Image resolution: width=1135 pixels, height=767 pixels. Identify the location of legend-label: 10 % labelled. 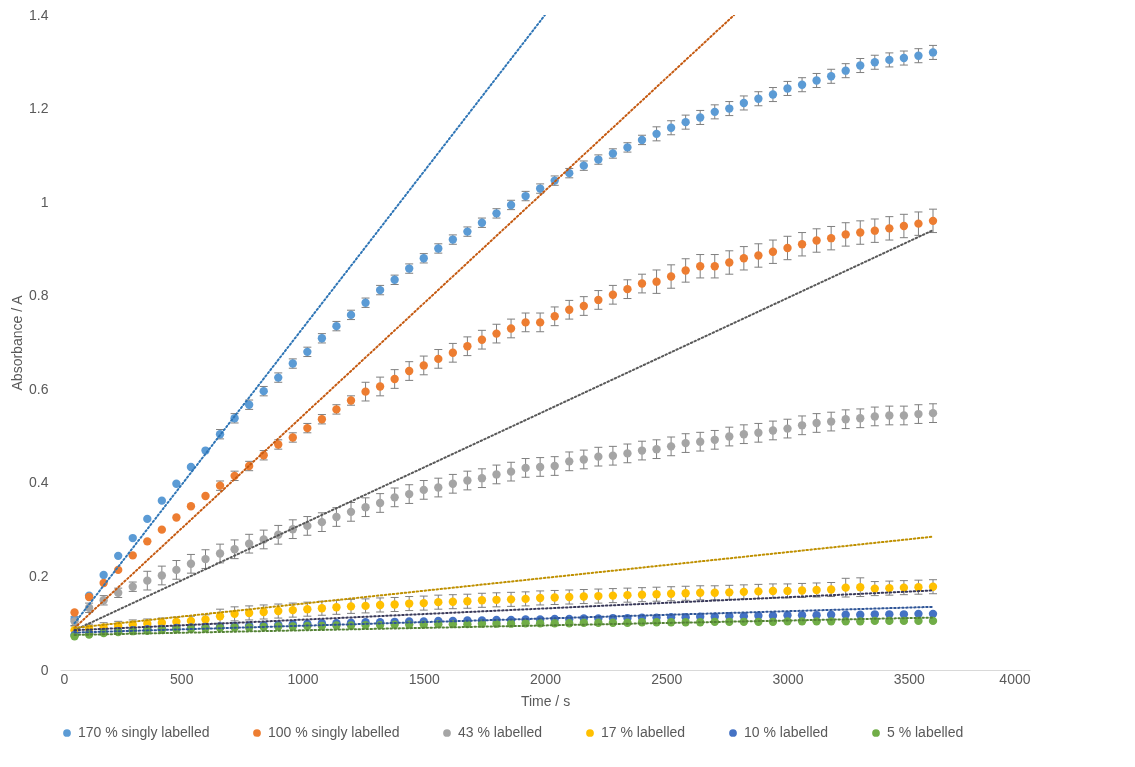
(786, 732).